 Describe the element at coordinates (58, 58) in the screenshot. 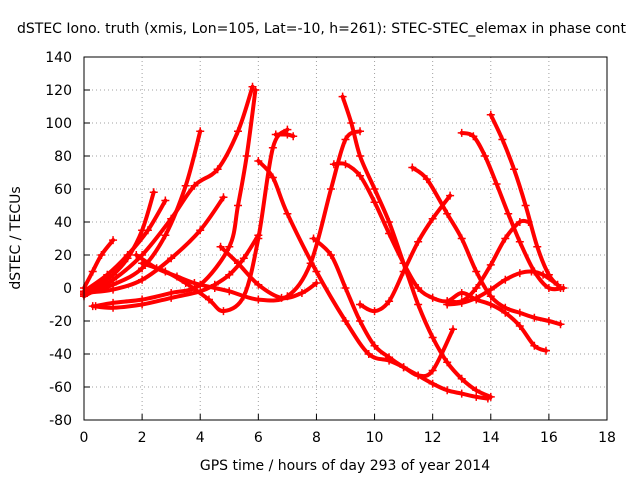

I see `y-tick-label: 140` at that location.